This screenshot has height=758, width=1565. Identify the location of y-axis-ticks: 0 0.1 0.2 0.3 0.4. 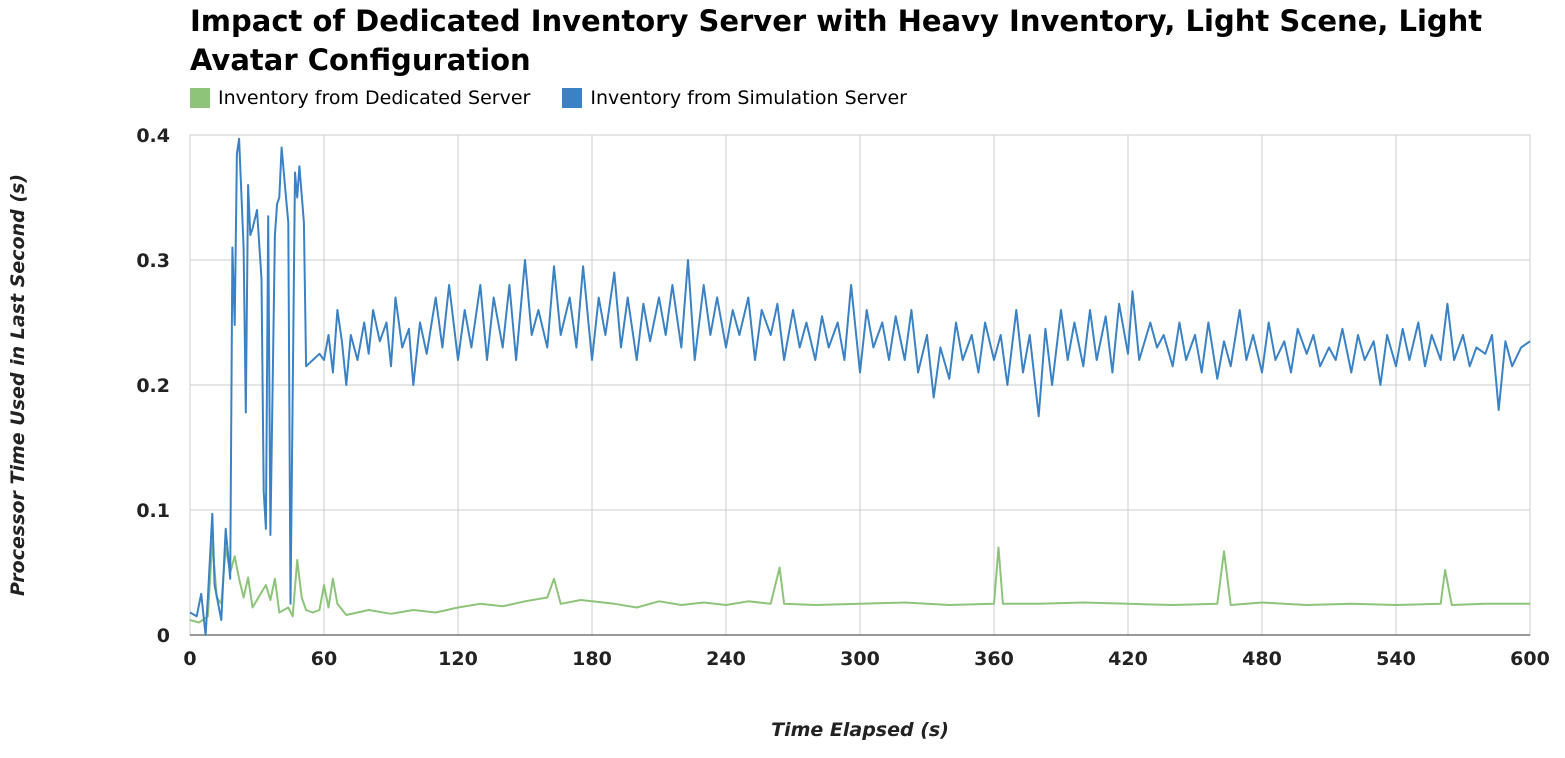
(153, 386).